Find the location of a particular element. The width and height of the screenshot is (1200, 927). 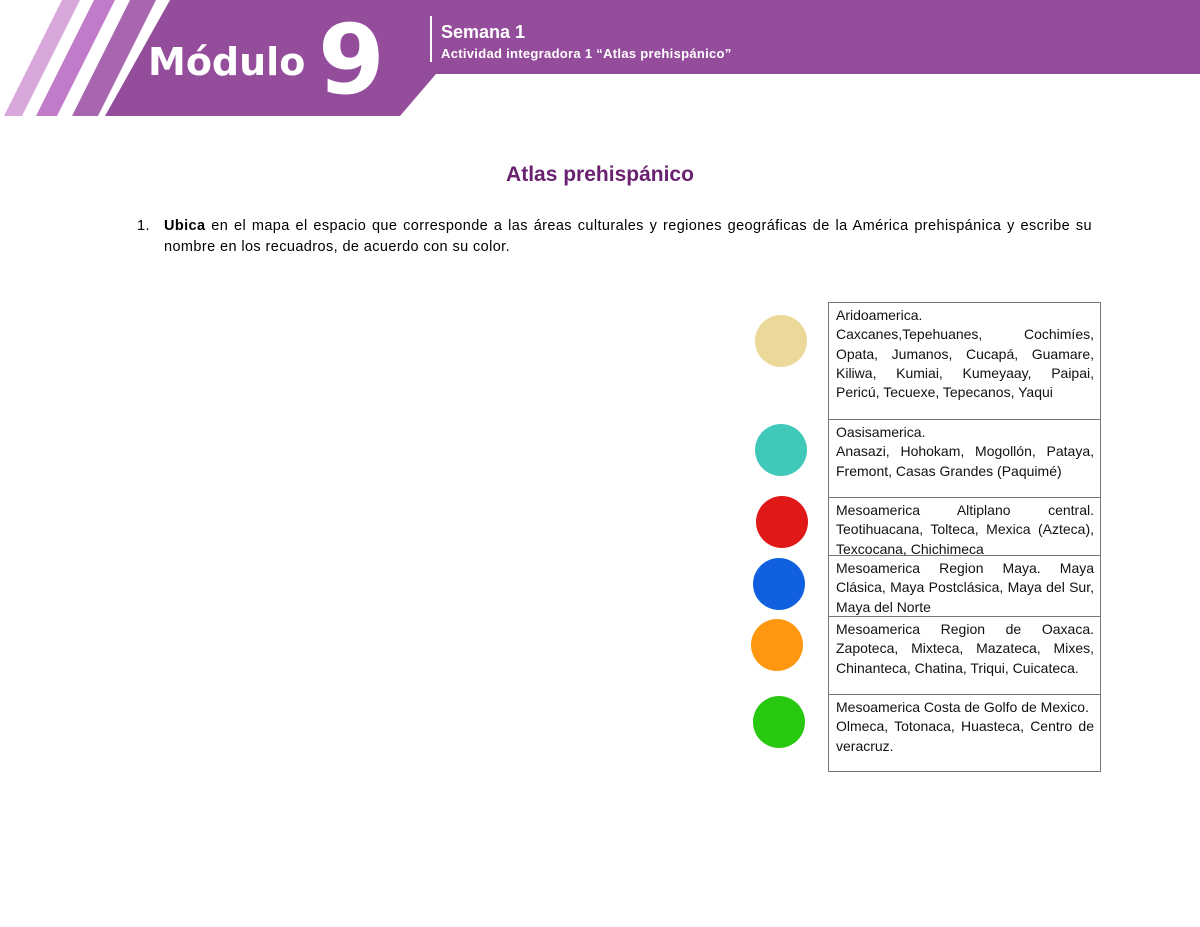

color-dot-golfo is located at coordinates (779, 722).